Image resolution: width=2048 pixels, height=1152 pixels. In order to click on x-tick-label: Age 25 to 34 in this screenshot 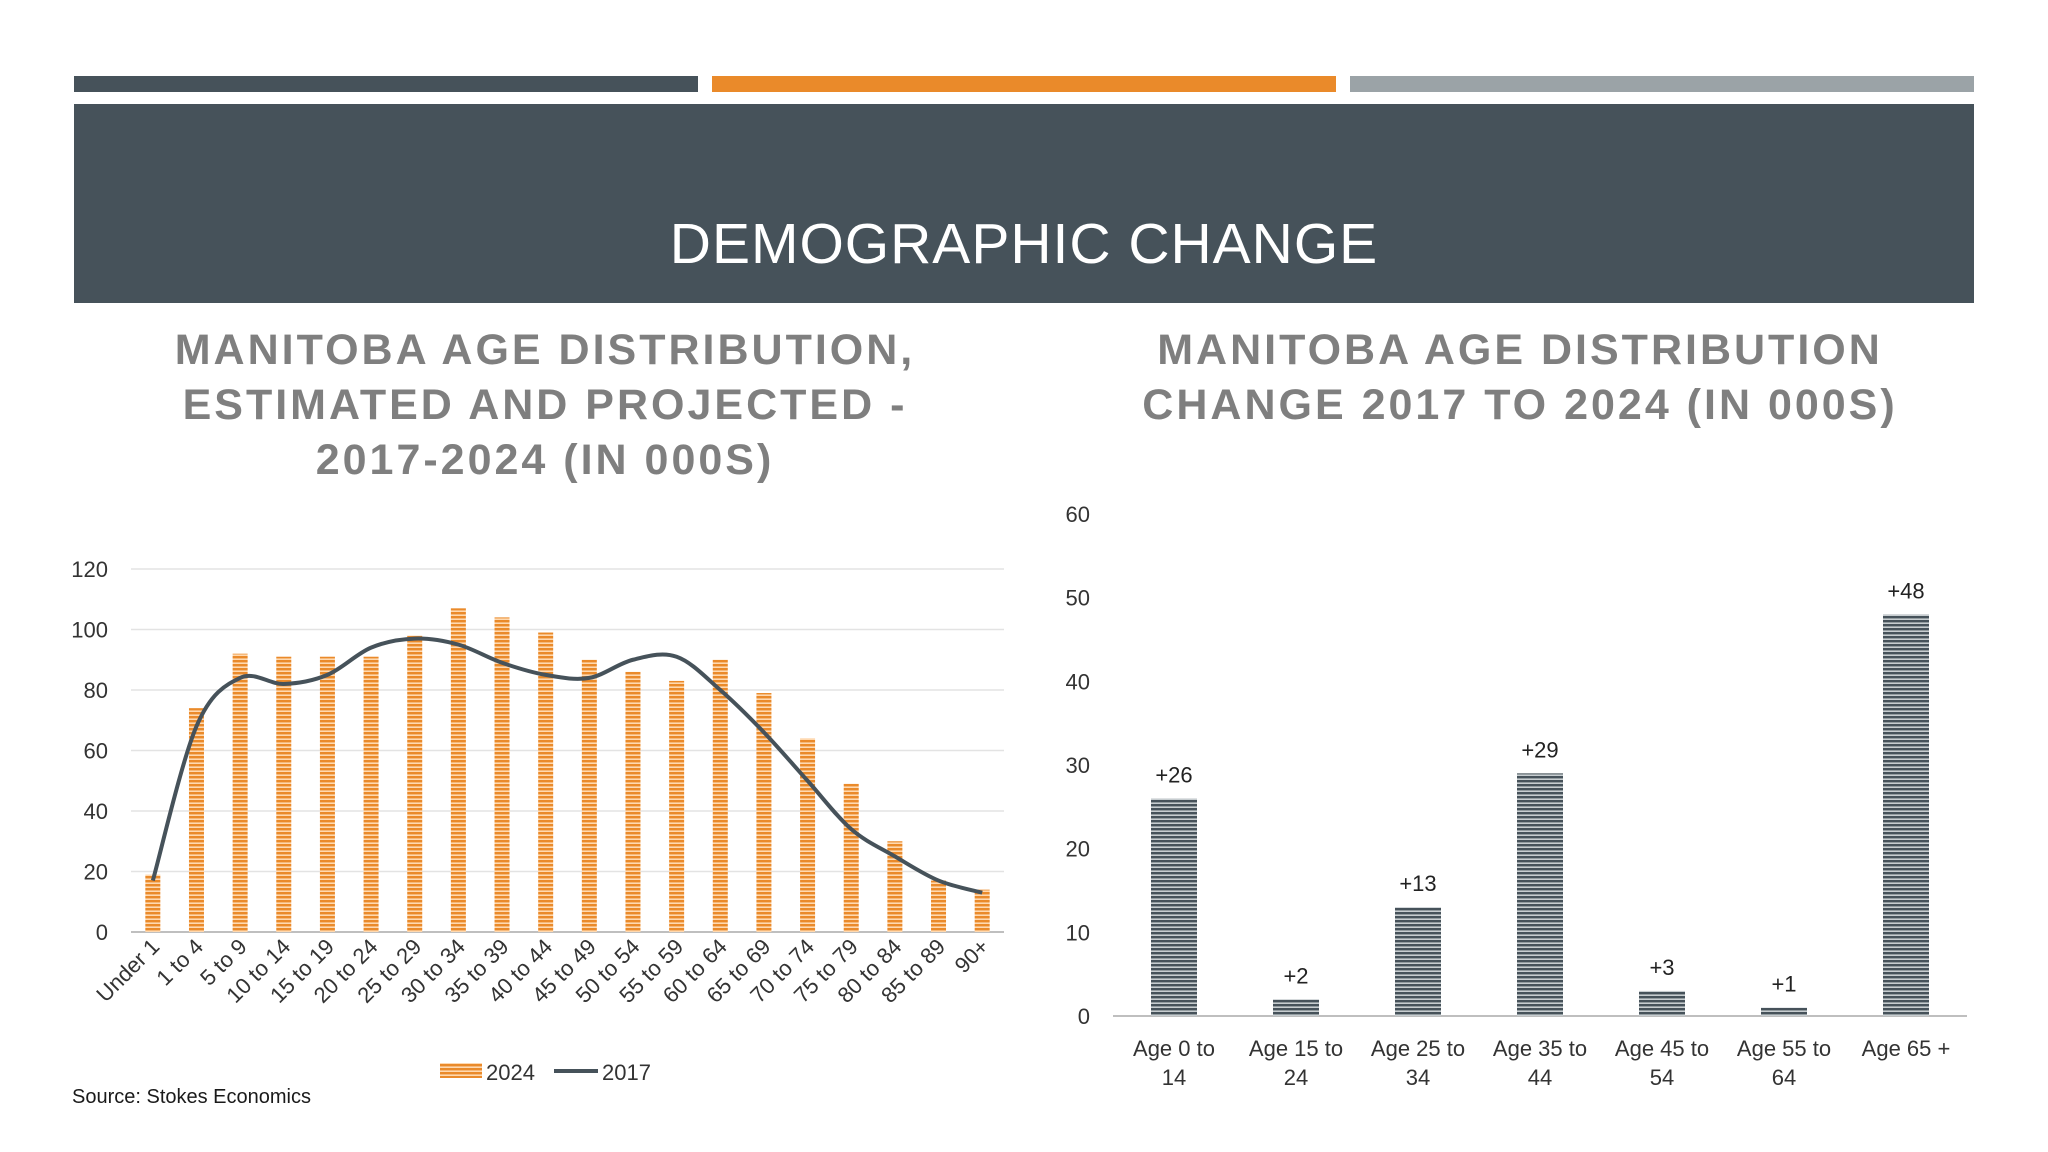, I will do `click(1418, 1063)`.